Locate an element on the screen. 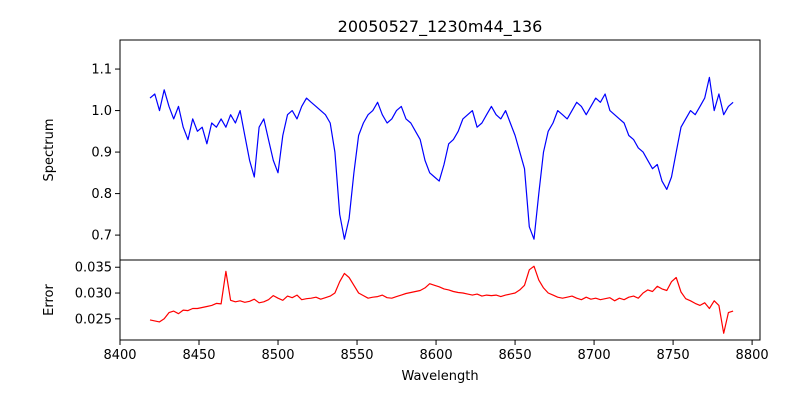 The height and width of the screenshot is (400, 800). x-tick-label: 8550 is located at coordinates (356, 355).